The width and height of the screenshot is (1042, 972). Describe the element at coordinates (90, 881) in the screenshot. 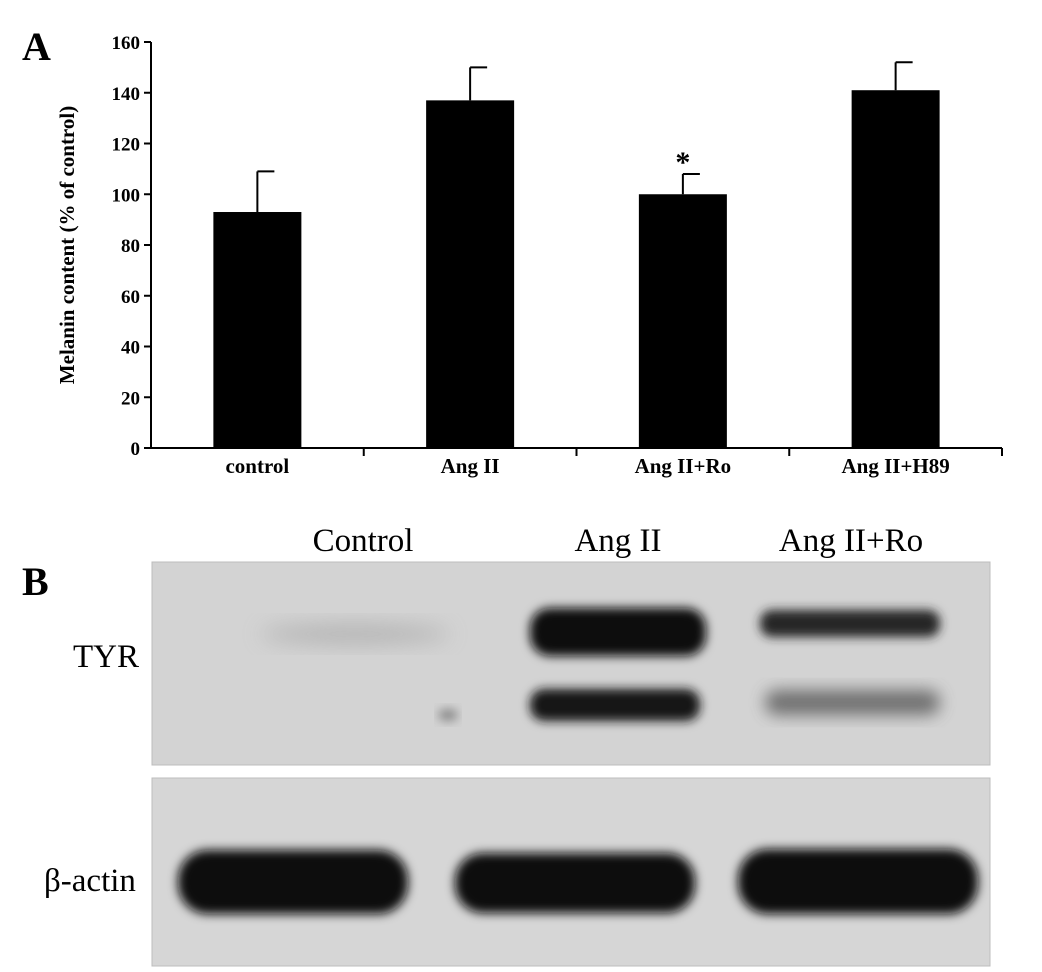

I see `row-label-beta-actin: β-actin` at that location.